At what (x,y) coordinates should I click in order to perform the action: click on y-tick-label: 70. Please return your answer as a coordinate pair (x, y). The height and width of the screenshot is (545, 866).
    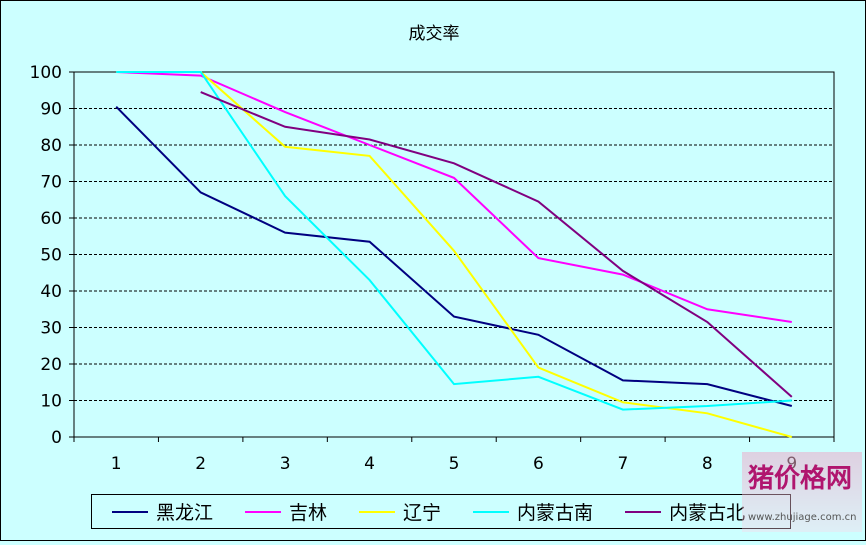
    Looking at the image, I should click on (51, 183).